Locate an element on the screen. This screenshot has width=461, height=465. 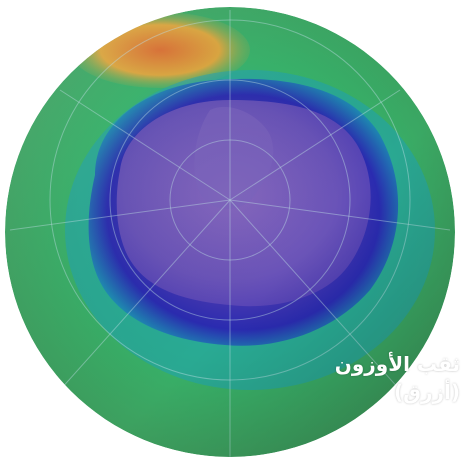
caption-line-1: ثقب الأوزون is located at coordinates (397, 364).